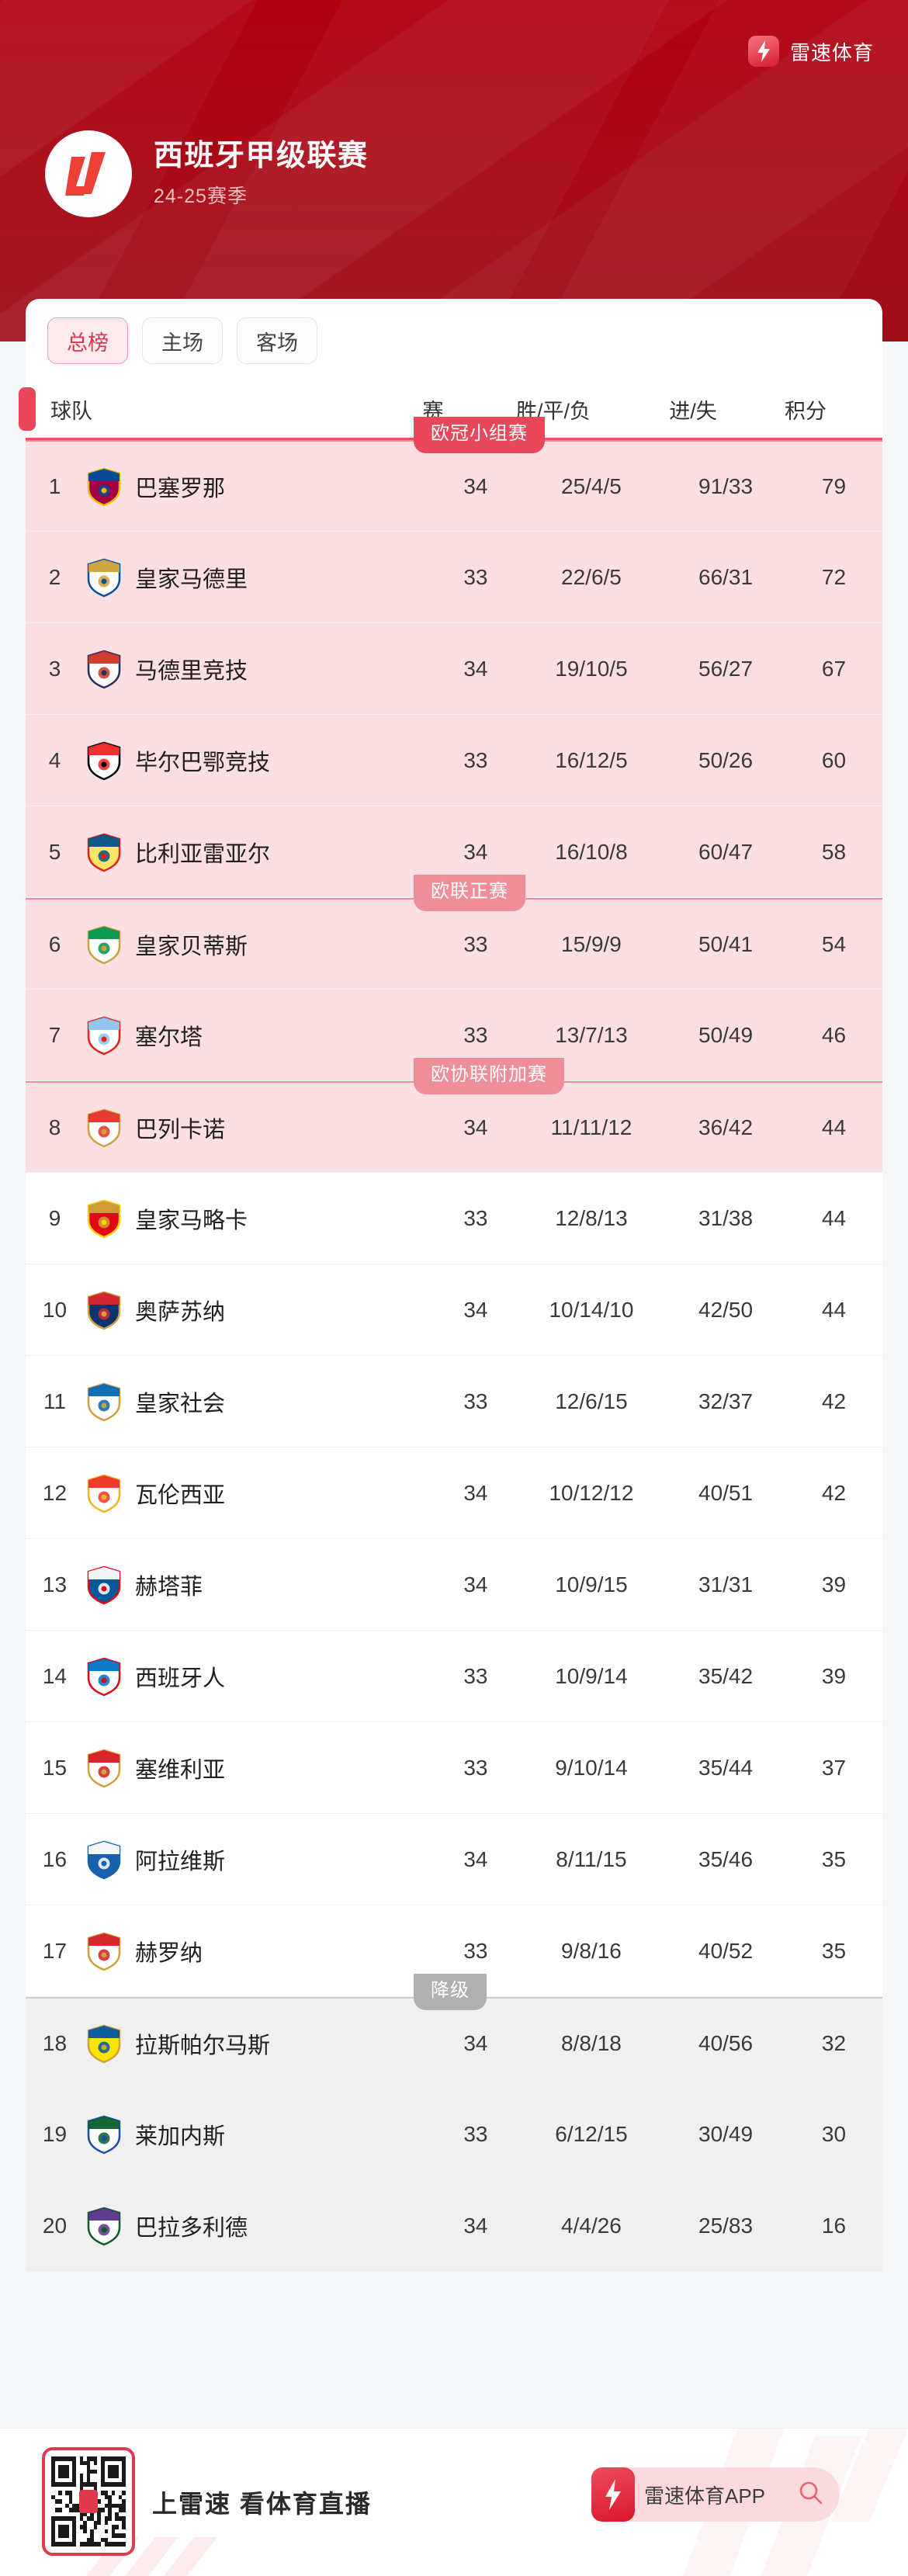  Describe the element at coordinates (54, 576) in the screenshot. I see `rank-number: 2` at that location.